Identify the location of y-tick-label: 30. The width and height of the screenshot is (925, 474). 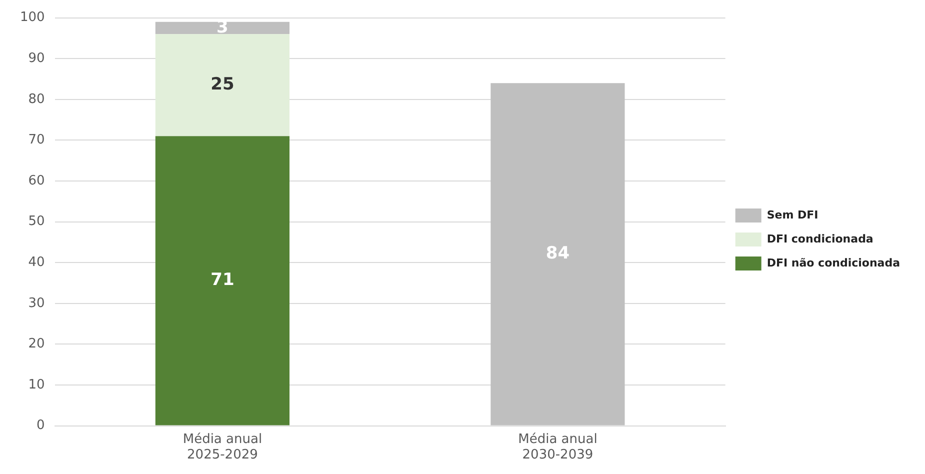
(36, 303).